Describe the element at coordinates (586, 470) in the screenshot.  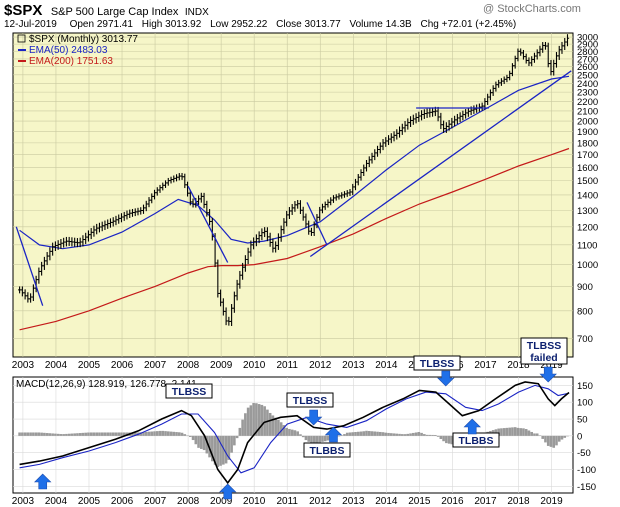
I see `macd-y-tick-label: -100` at that location.